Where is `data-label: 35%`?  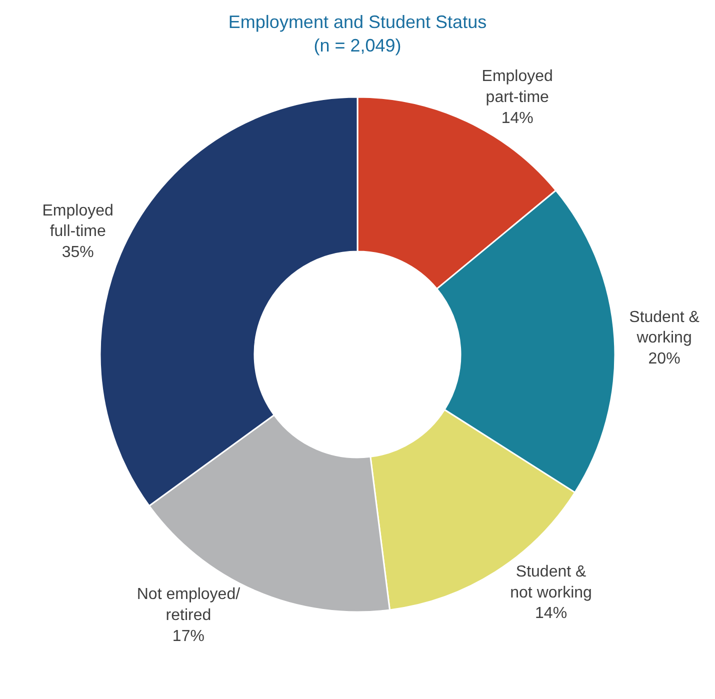
data-label: 35% is located at coordinates (78, 252).